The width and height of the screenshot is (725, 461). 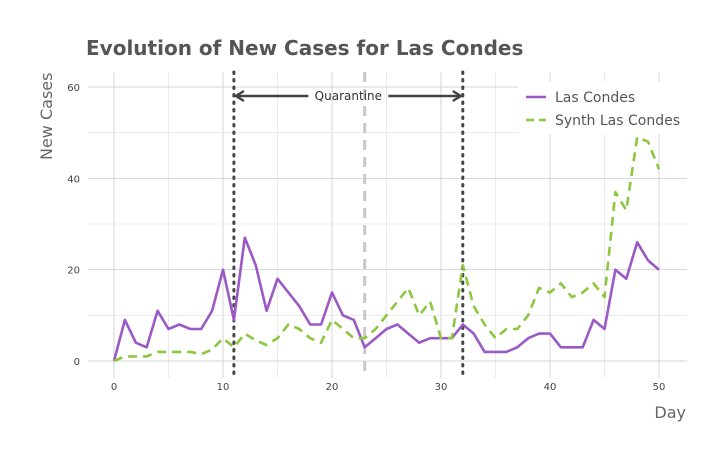 I want to click on legend-background, so click(x=603, y=108).